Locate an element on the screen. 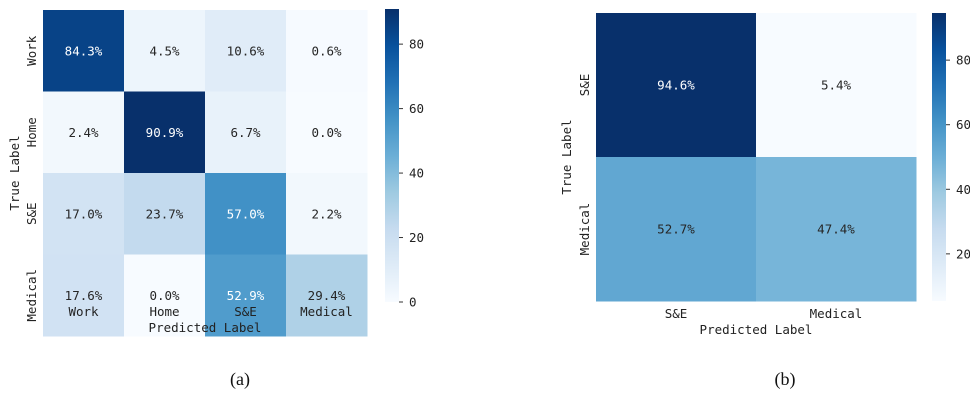 The image size is (970, 399). cell-value-label: 17.0% is located at coordinates (84, 213).